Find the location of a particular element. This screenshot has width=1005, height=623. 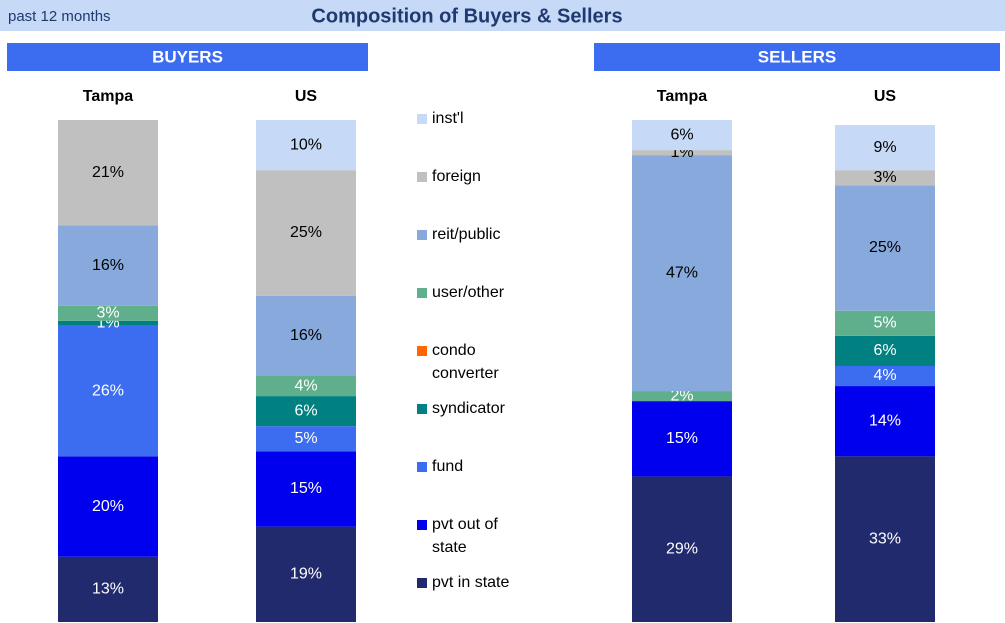

data-label: 14% is located at coordinates (885, 420).